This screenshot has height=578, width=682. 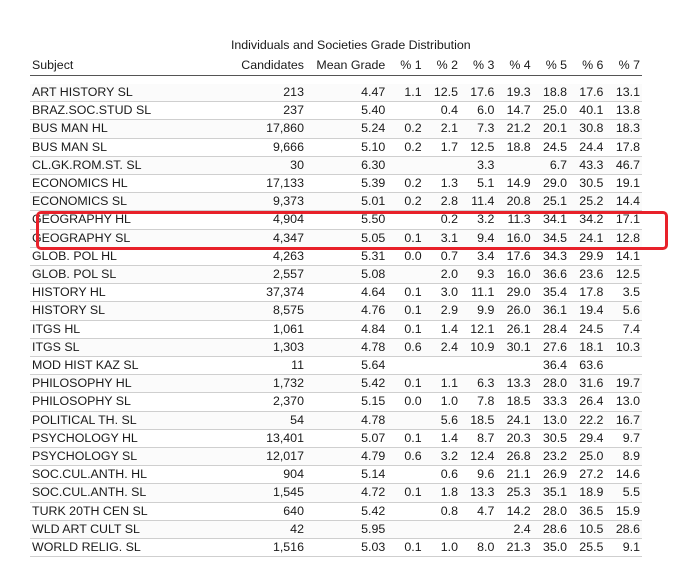 What do you see at coordinates (267, 311) in the screenshot?
I see `cell-candidates: 8,575` at bounding box center [267, 311].